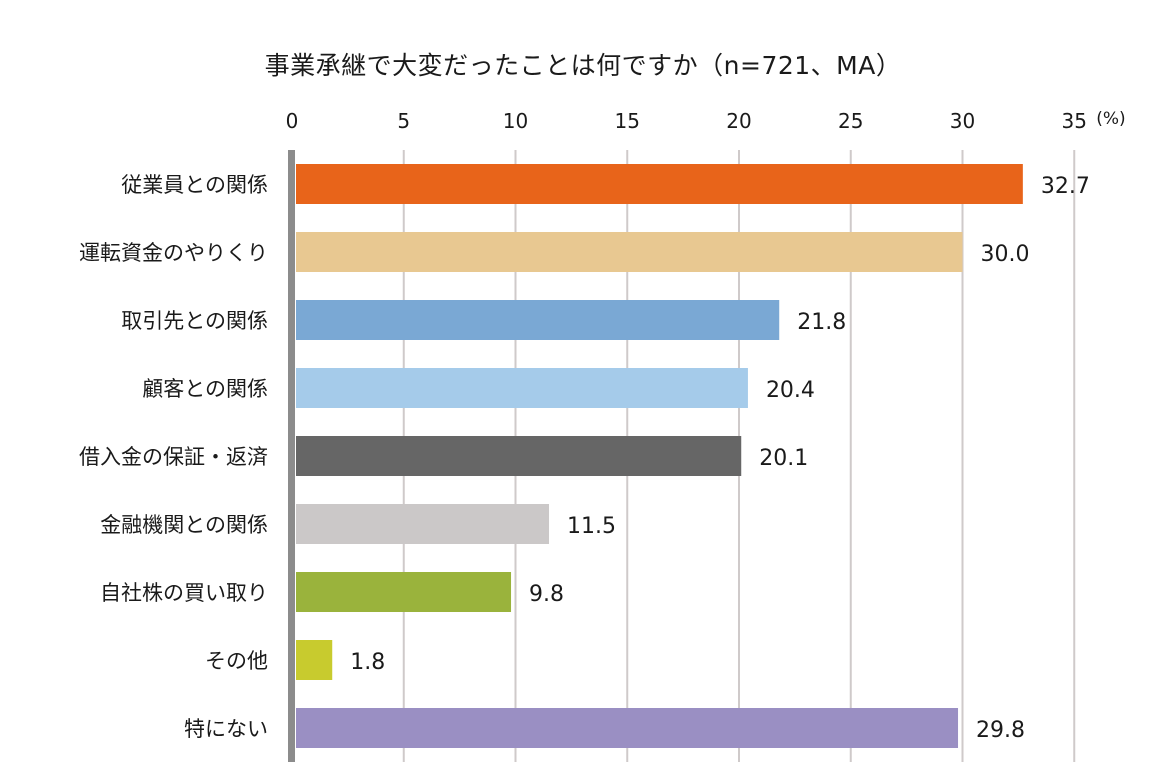  I want to click on x-tick-label: 15, so click(627, 121).